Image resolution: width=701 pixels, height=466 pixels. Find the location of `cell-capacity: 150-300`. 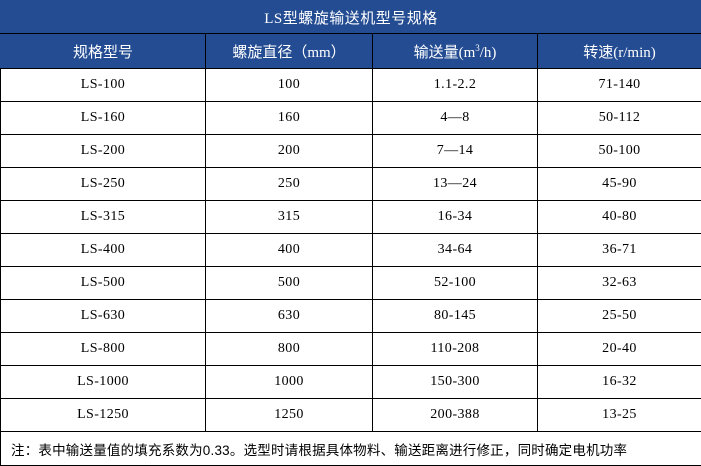

cell-capacity: 150-300 is located at coordinates (455, 382).